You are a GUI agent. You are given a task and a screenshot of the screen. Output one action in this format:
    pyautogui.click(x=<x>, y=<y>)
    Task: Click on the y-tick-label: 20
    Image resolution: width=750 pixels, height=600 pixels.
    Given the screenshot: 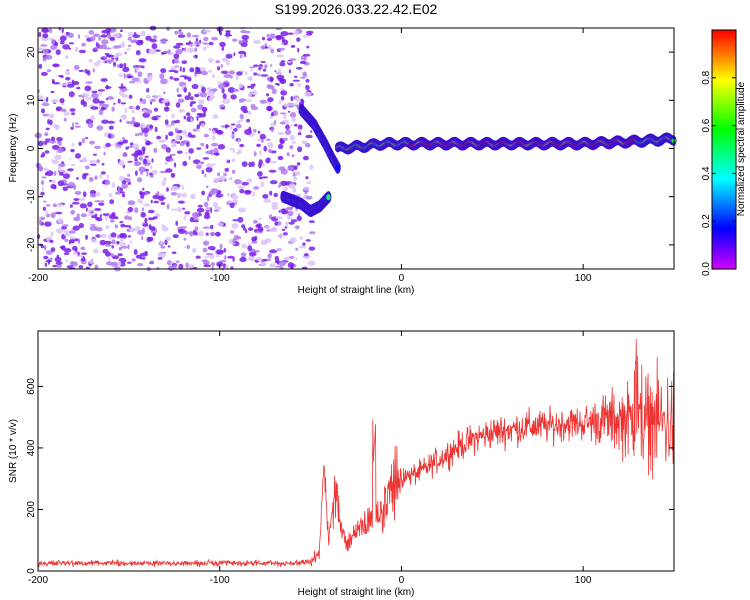 What is the action you would take?
    pyautogui.click(x=31, y=52)
    